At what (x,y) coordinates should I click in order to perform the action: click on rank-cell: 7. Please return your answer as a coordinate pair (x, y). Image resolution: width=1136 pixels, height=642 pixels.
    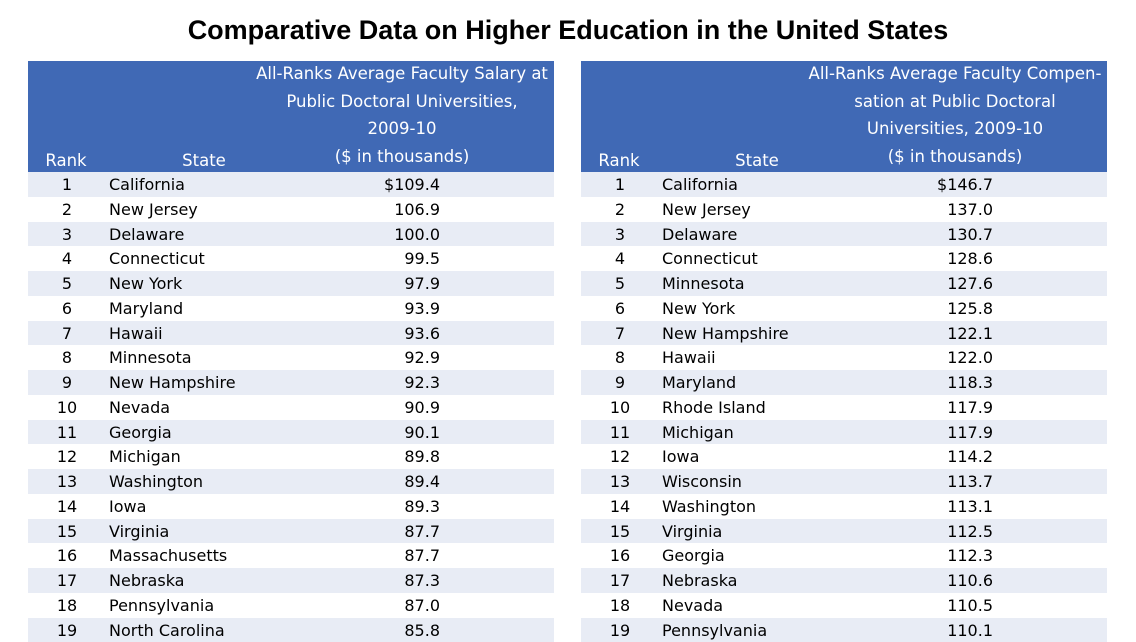
    Looking at the image, I should click on (67, 333).